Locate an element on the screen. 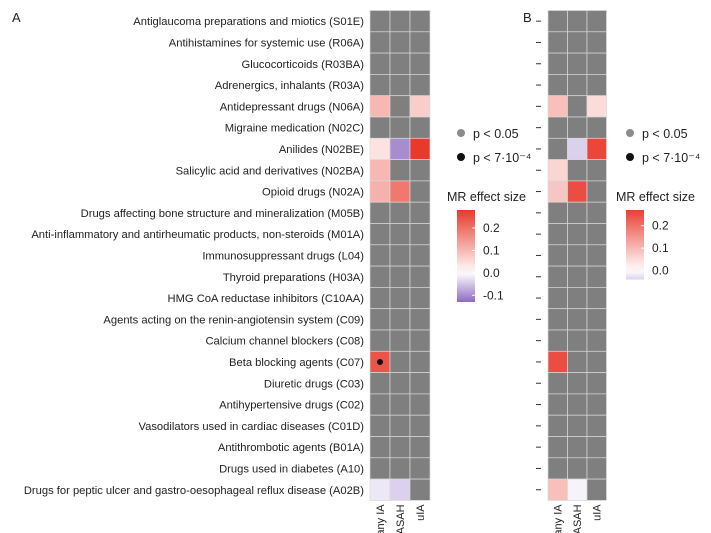 The height and width of the screenshot is (533, 711). row-label: Glucocorticoids (R03BA) is located at coordinates (303, 65).